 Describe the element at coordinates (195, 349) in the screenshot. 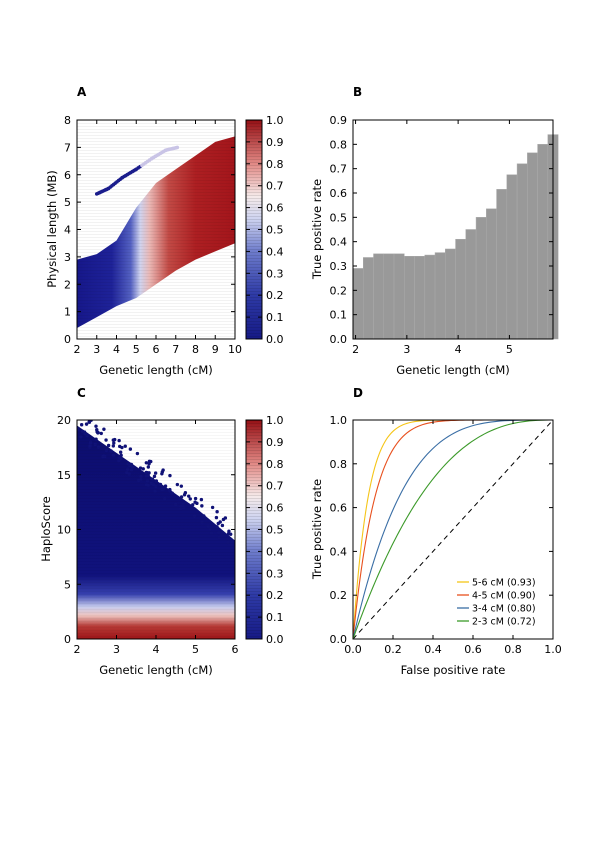

I see `x-tick-label: 8` at that location.